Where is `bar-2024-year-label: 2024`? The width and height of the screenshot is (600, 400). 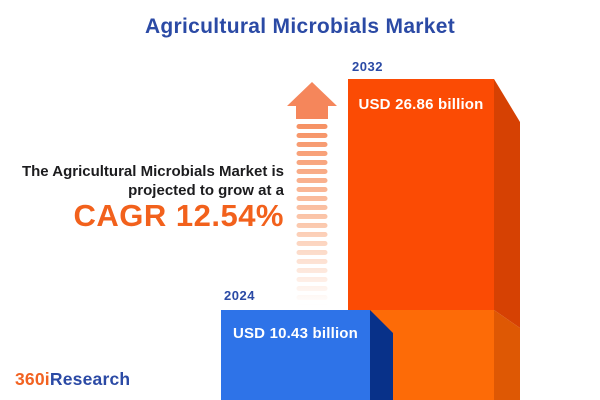
bar-2024-year-label: 2024 is located at coordinates (239, 295).